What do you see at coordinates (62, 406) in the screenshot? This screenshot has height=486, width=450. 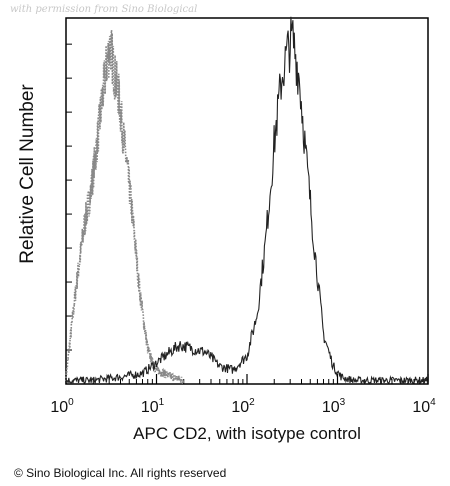 I see `x-tick-label: 10⁰` at bounding box center [62, 406].